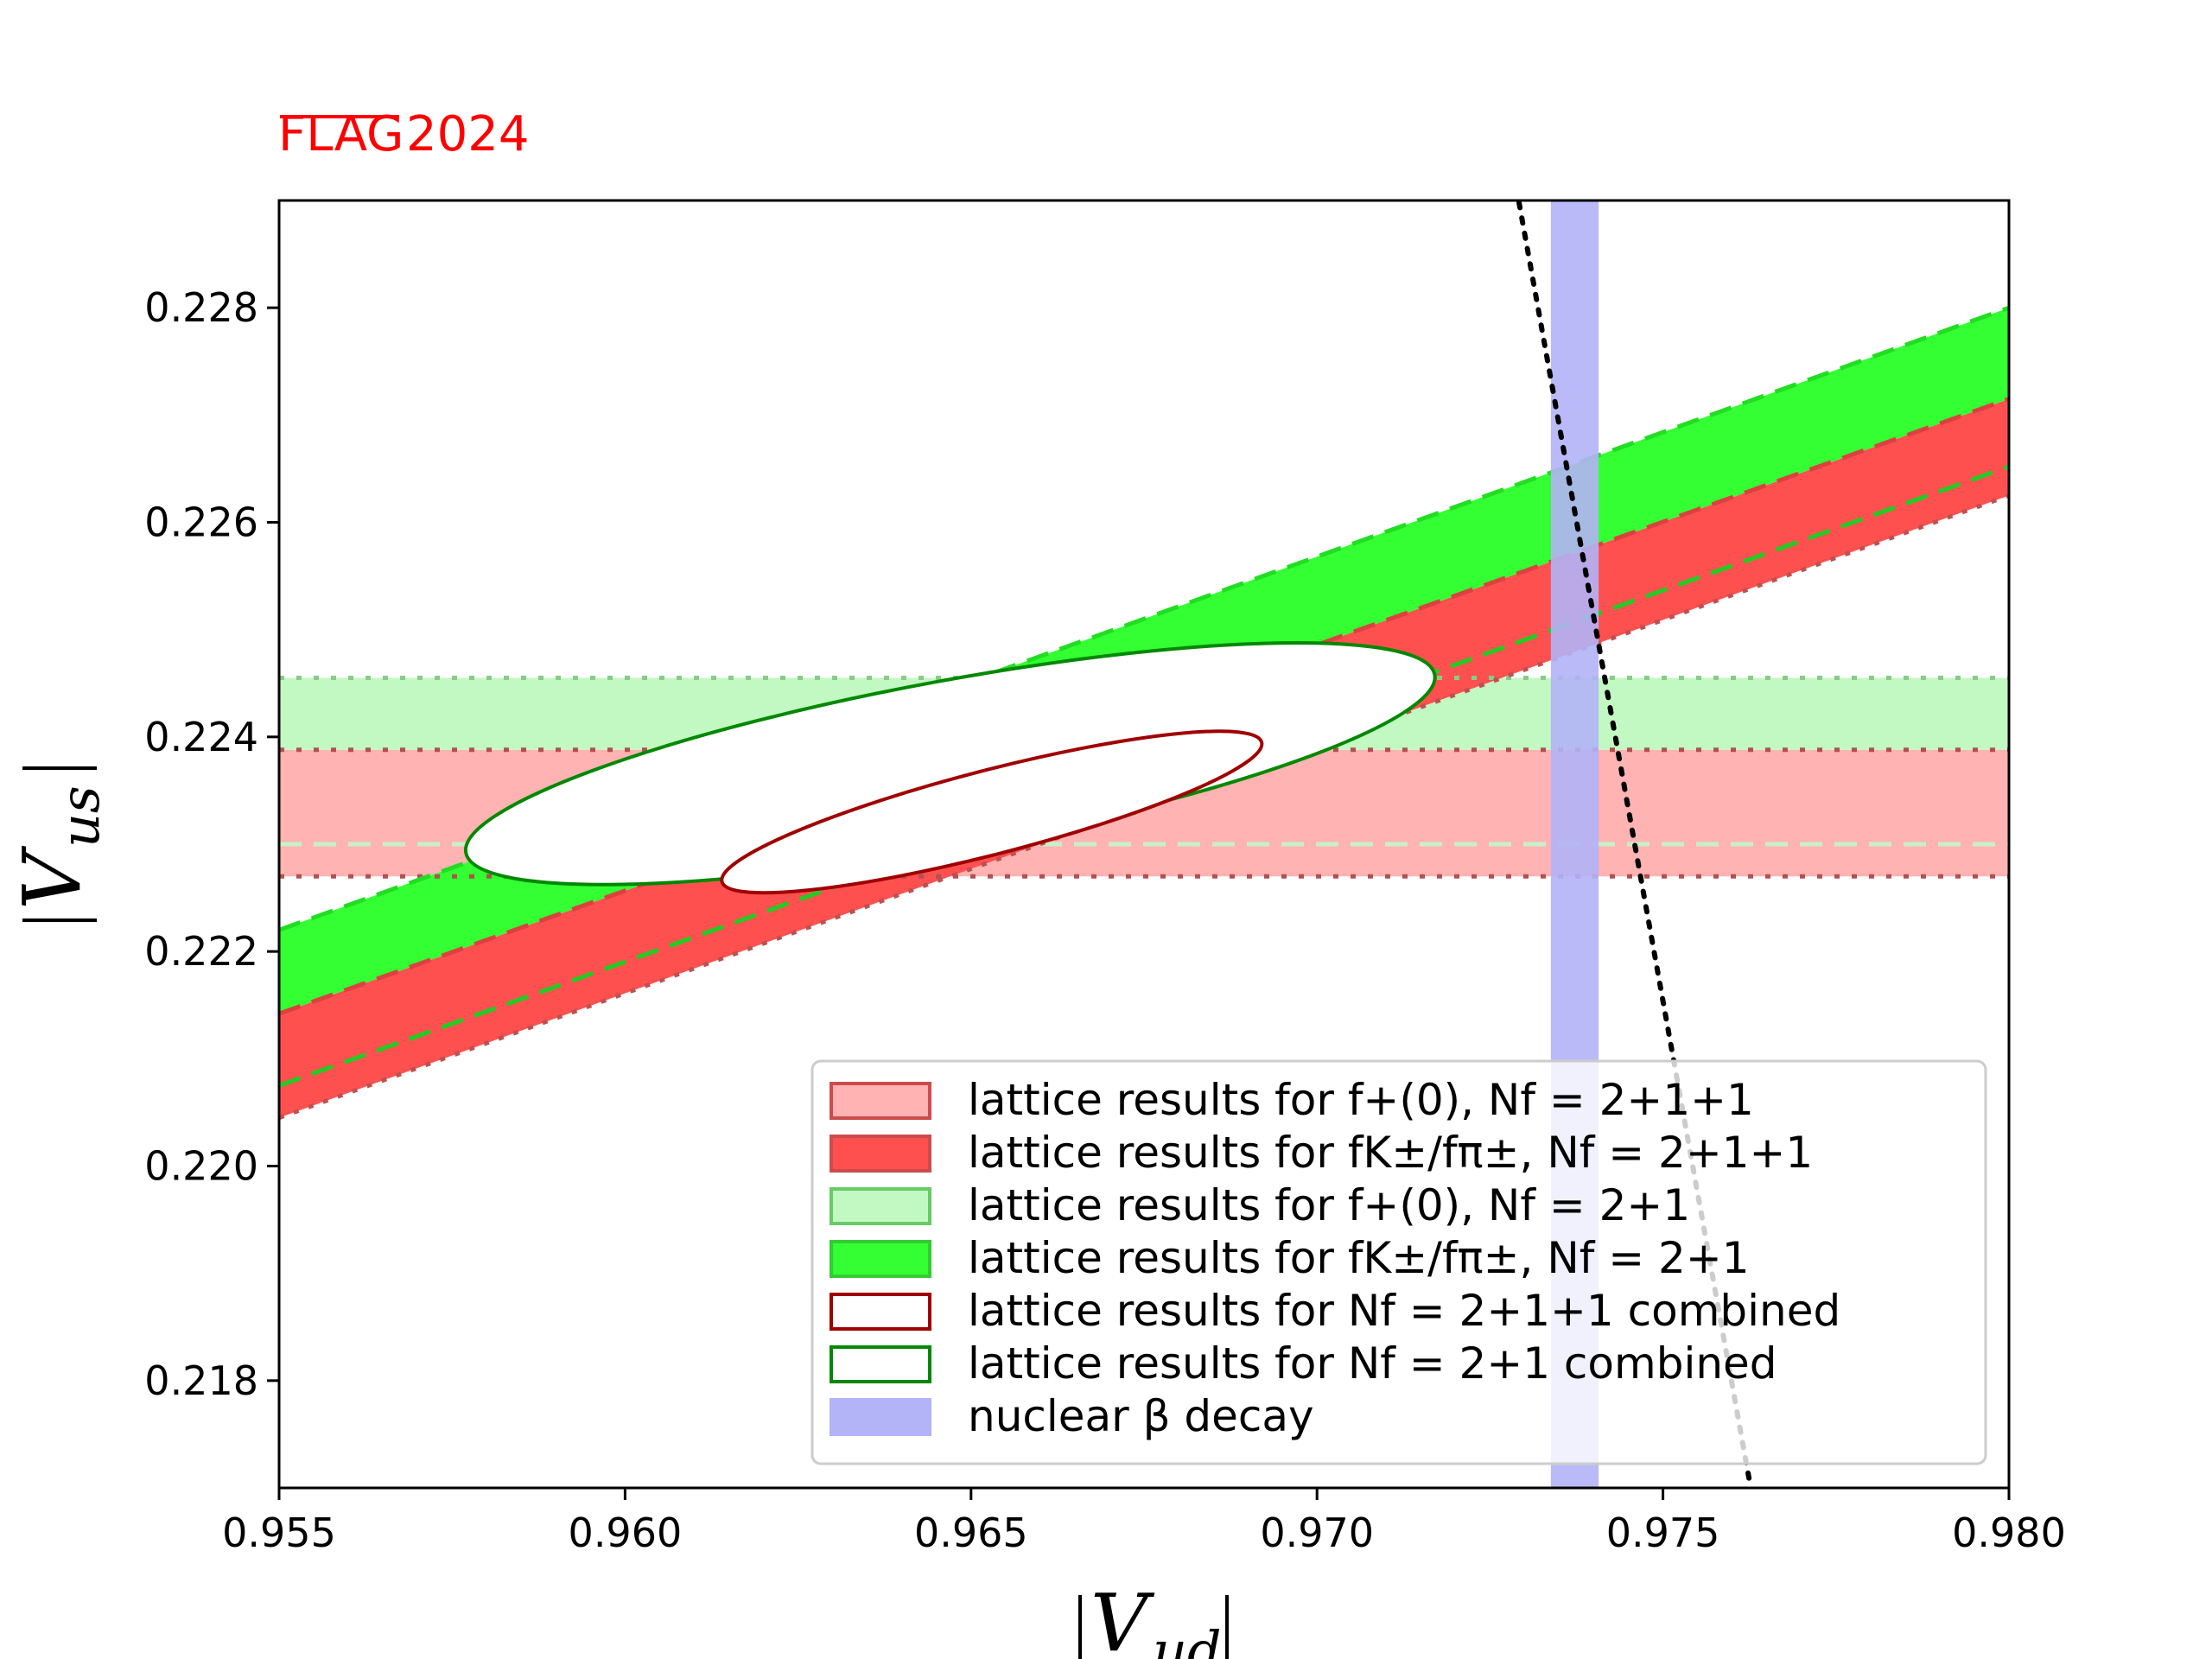  I want to click on legend-label: lattice results for fK±/fπ±, Nf = 2+1+1, so click(1390, 1153).